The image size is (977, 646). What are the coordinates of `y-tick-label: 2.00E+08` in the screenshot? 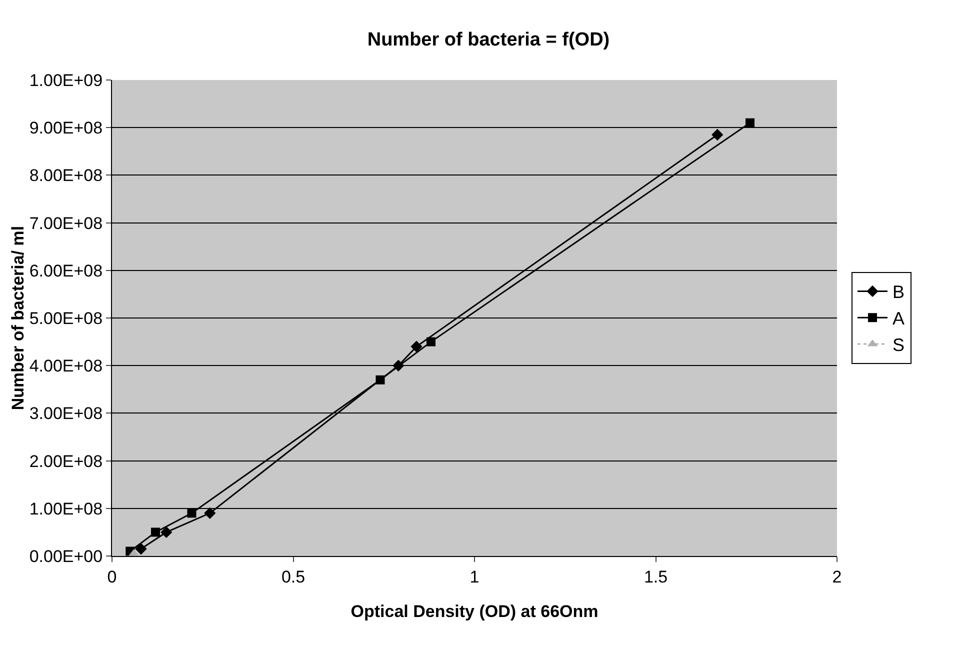 It's located at (66, 461).